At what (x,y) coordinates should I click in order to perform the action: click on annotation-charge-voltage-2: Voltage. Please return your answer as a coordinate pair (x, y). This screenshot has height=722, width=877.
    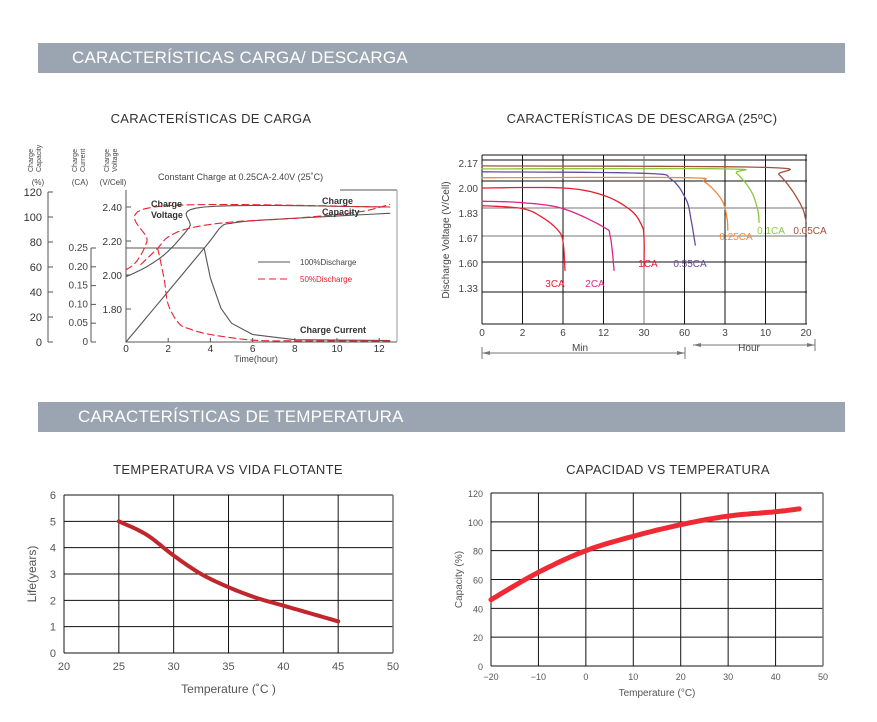
    Looking at the image, I should click on (167, 215).